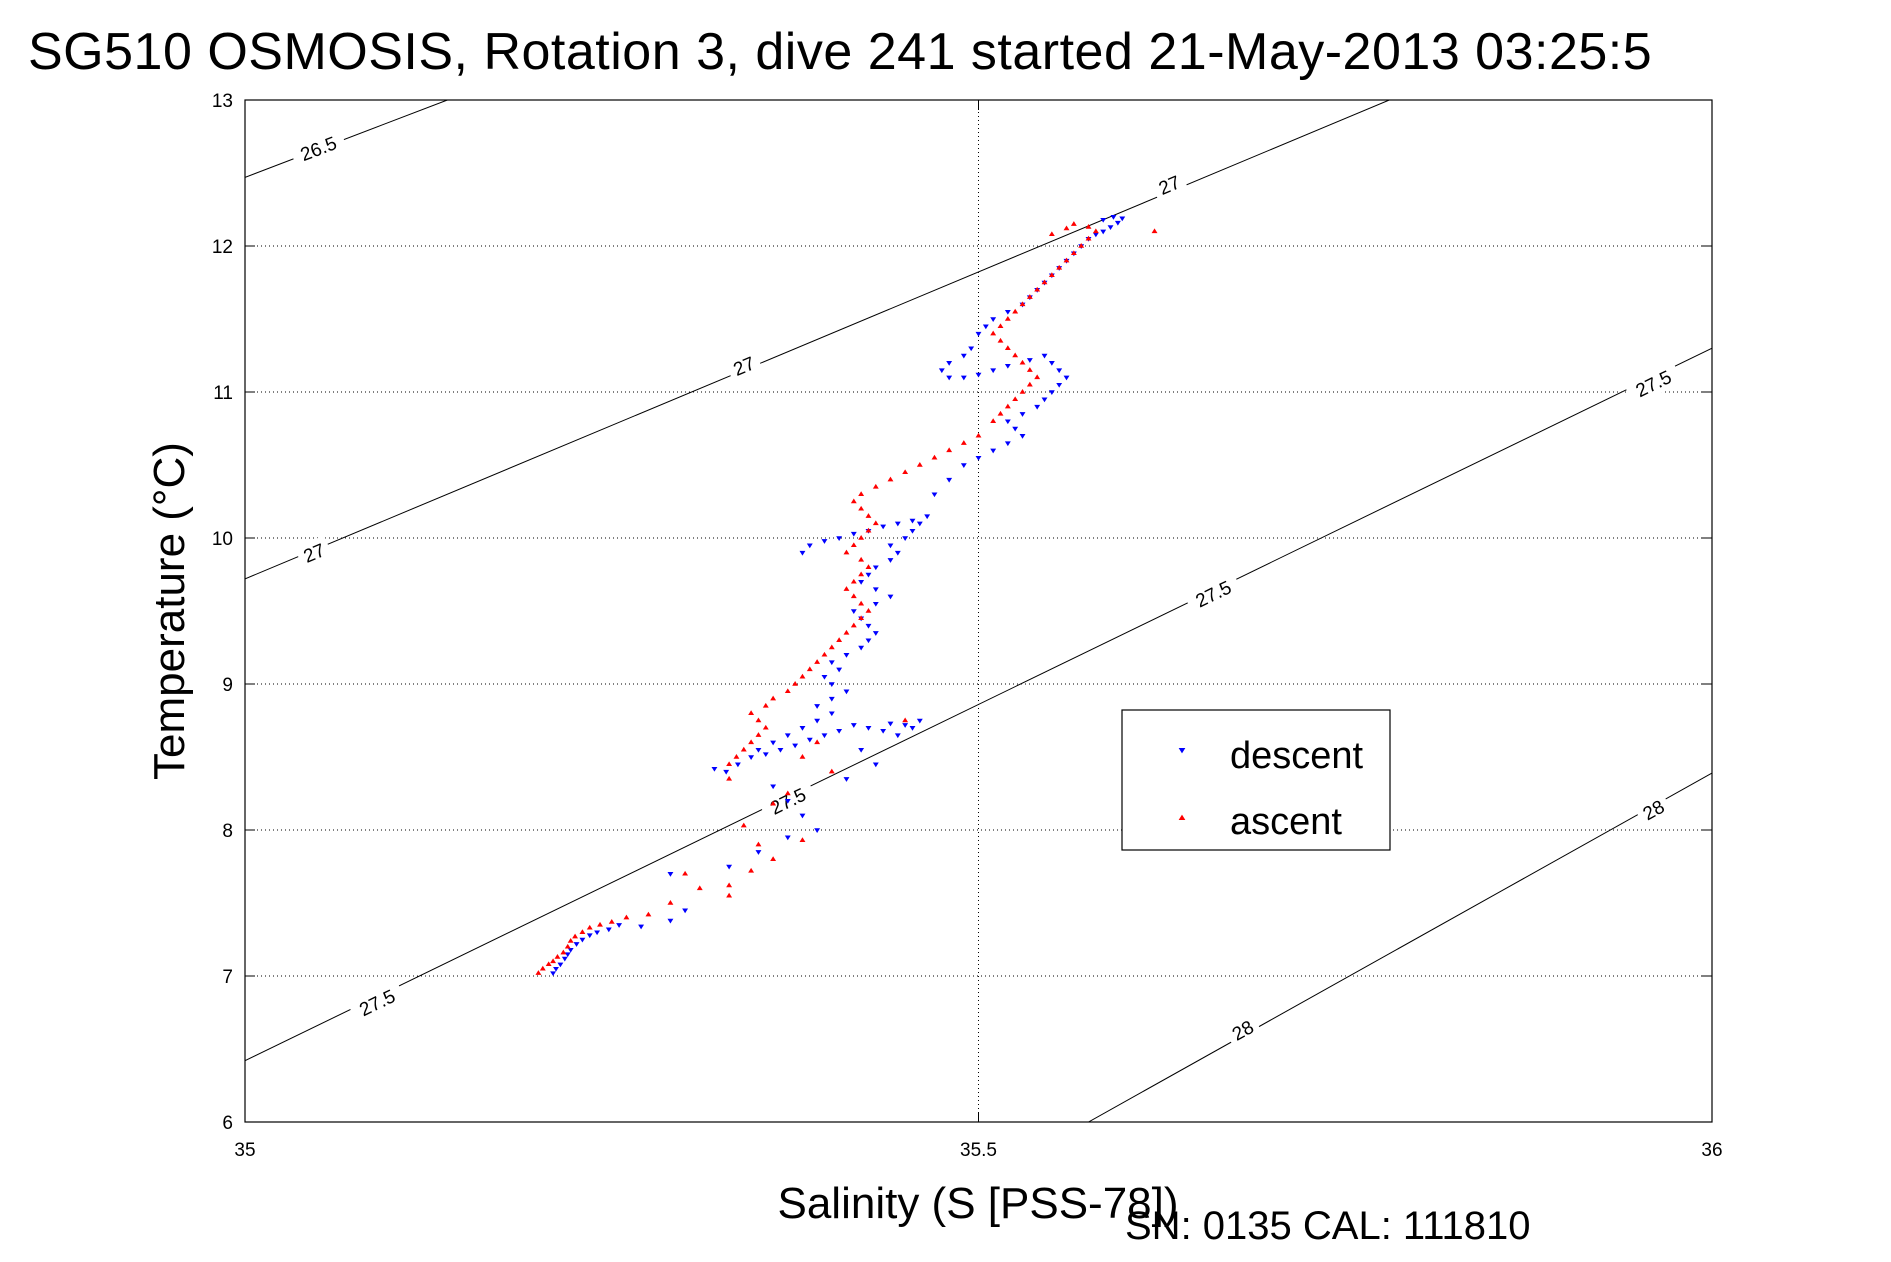 The width and height of the screenshot is (1891, 1262). Describe the element at coordinates (1328, 1226) in the screenshot. I see `serial-calibration-footer: SN: 0135 CAL: 111810` at that location.